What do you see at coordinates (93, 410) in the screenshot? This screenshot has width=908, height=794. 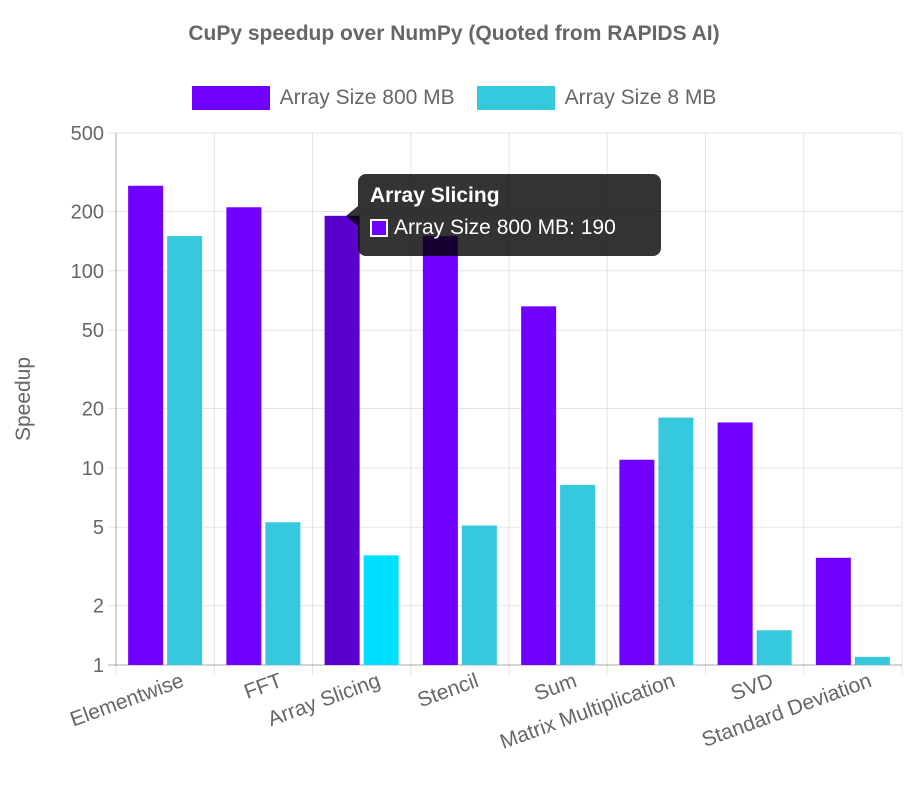 I see `y-tick-label: 20` at bounding box center [93, 410].